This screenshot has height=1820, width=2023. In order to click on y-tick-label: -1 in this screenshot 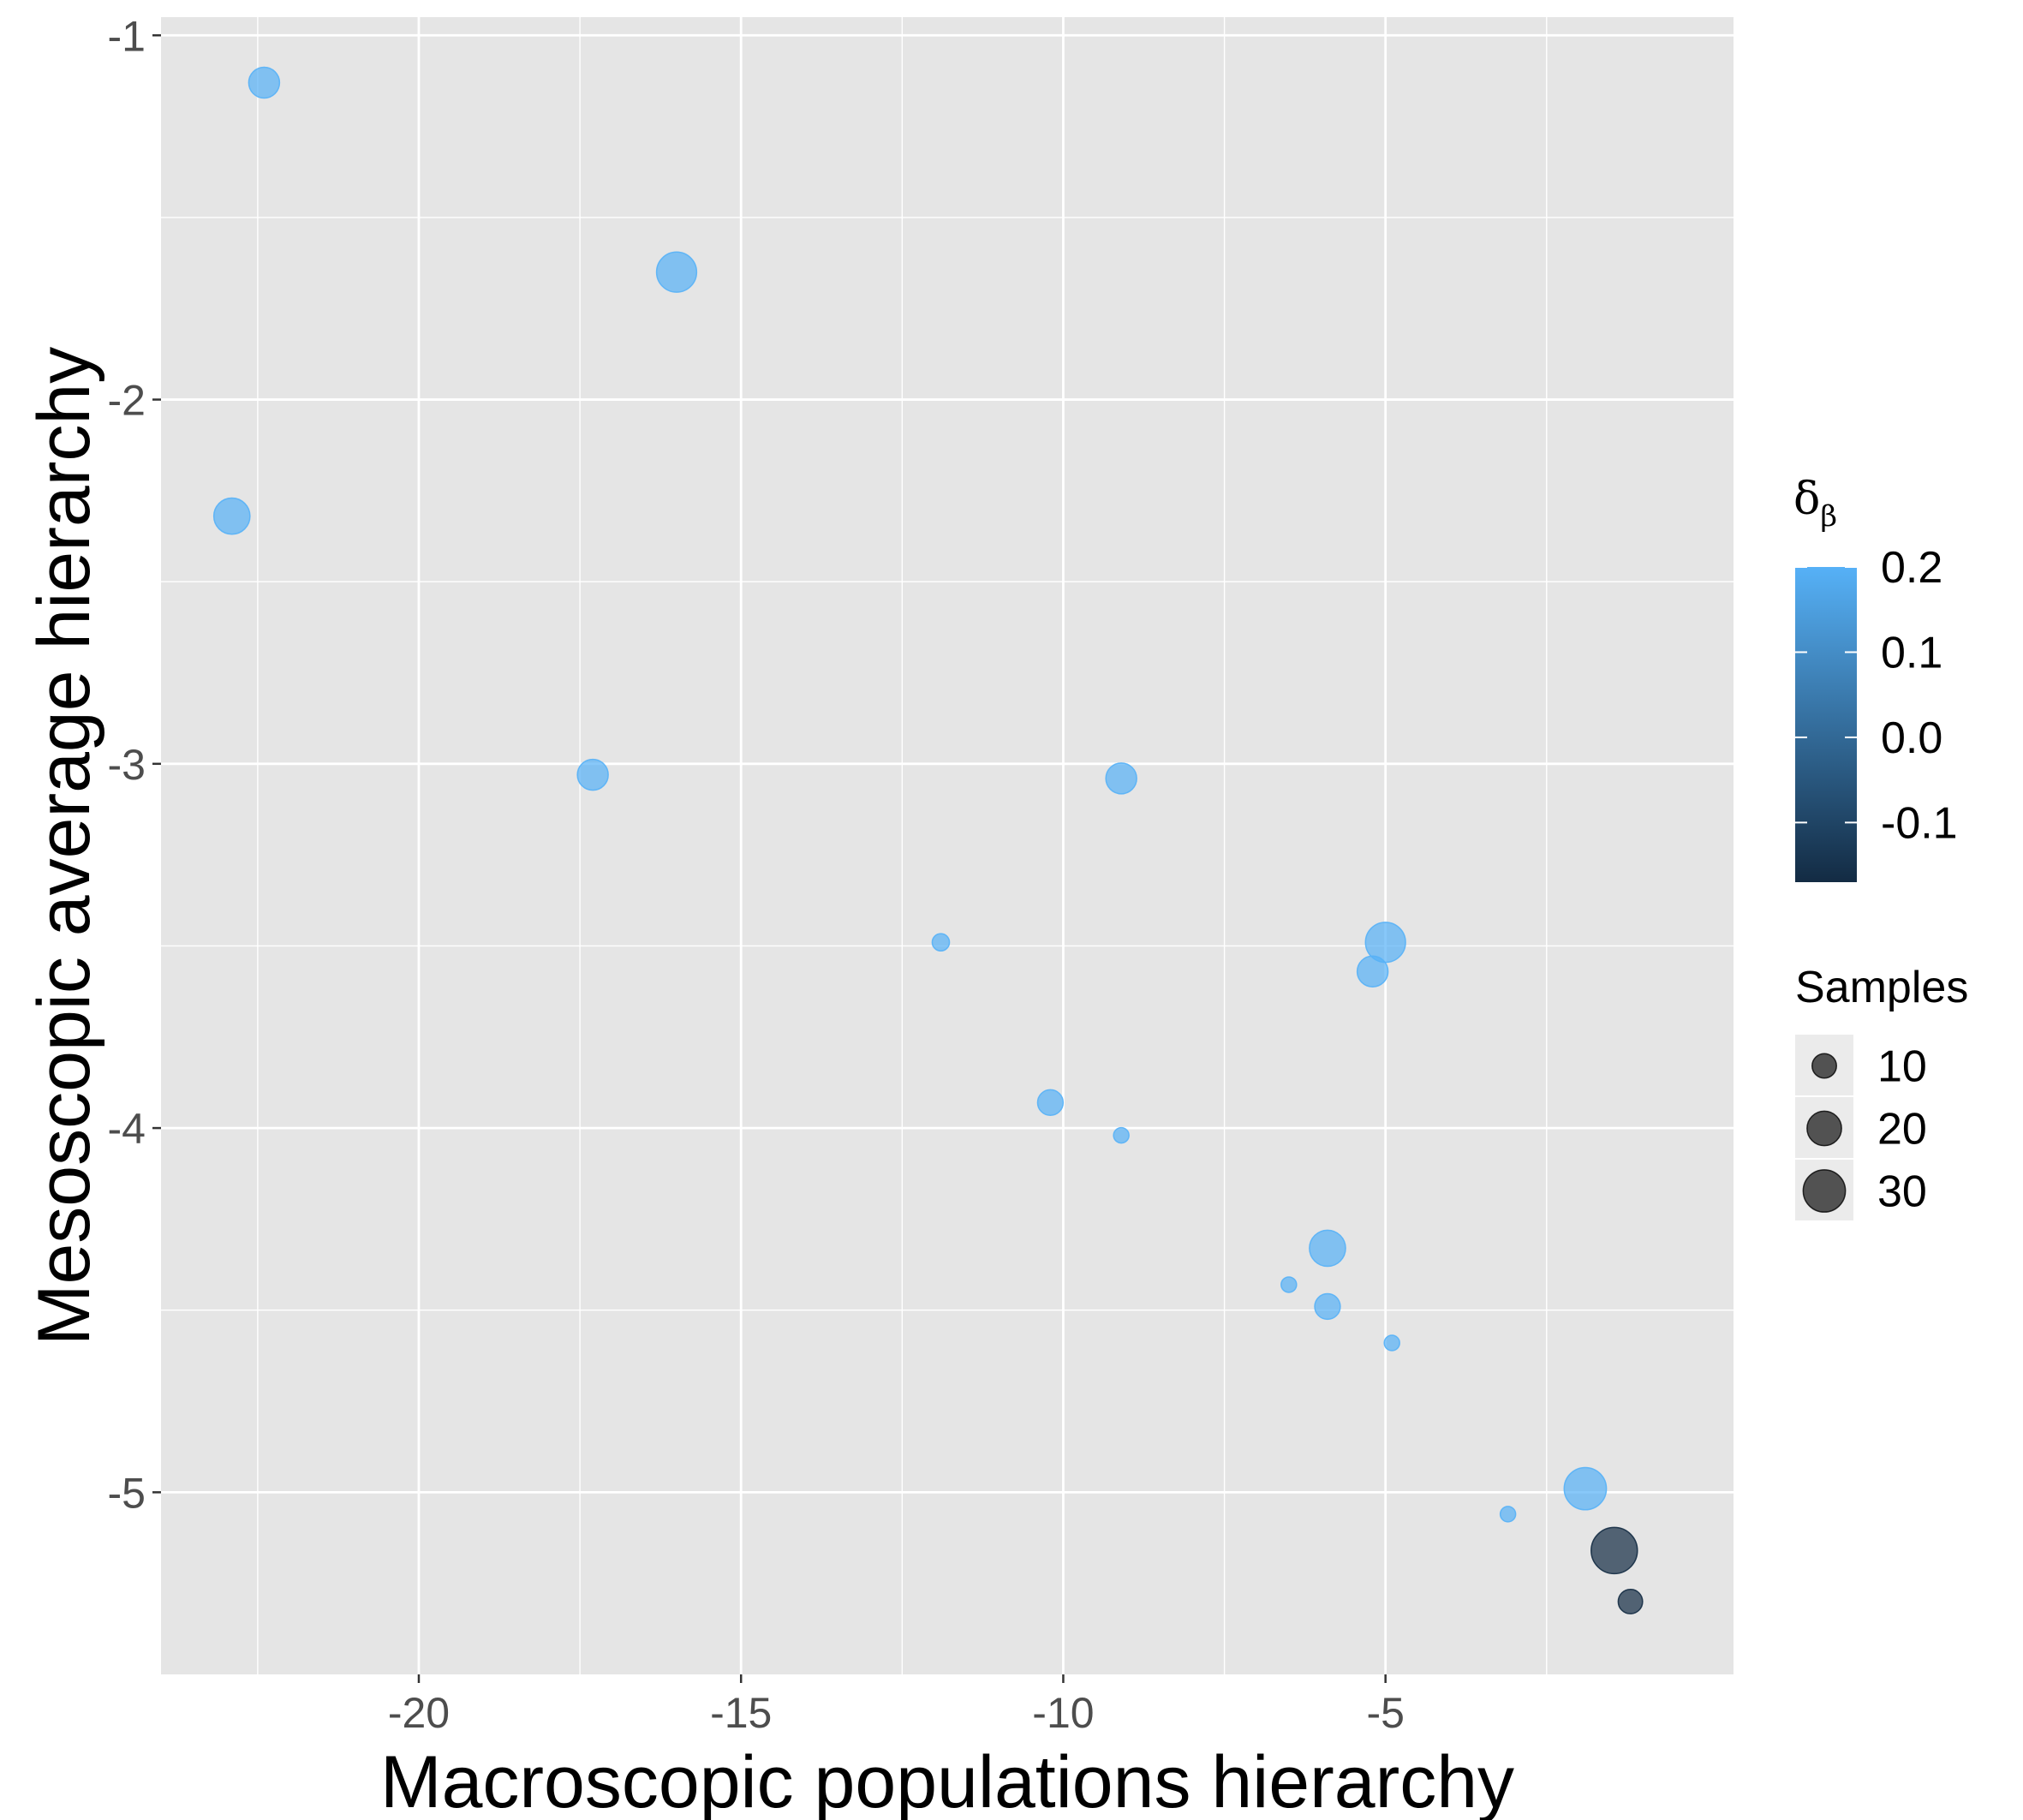, I will do `click(127, 36)`.